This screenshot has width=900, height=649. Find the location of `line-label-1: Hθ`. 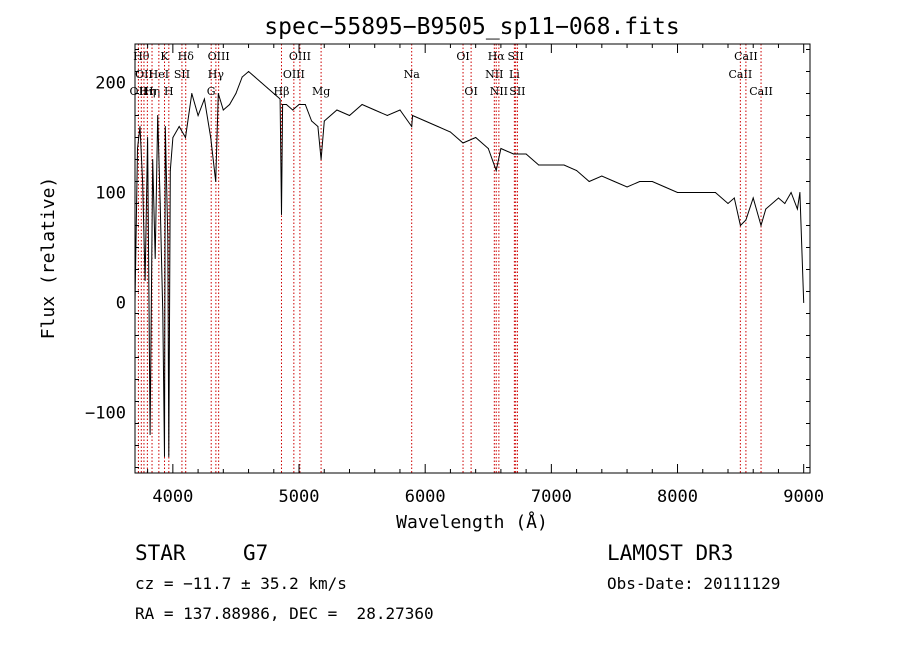

line-label-1: Hθ is located at coordinates (141, 56).